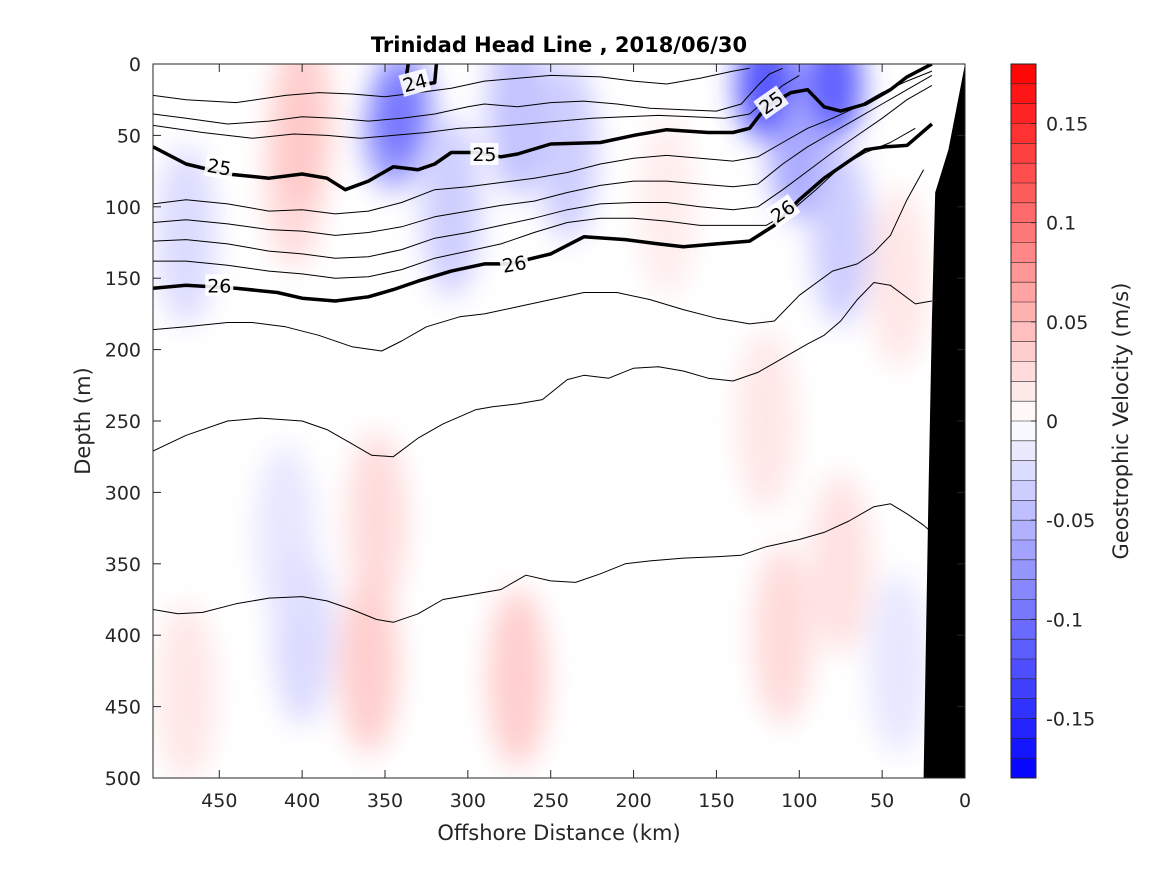 This screenshot has height=875, width=1167. Describe the element at coordinates (123, 279) in the screenshot. I see `y-tick-label: 150` at that location.